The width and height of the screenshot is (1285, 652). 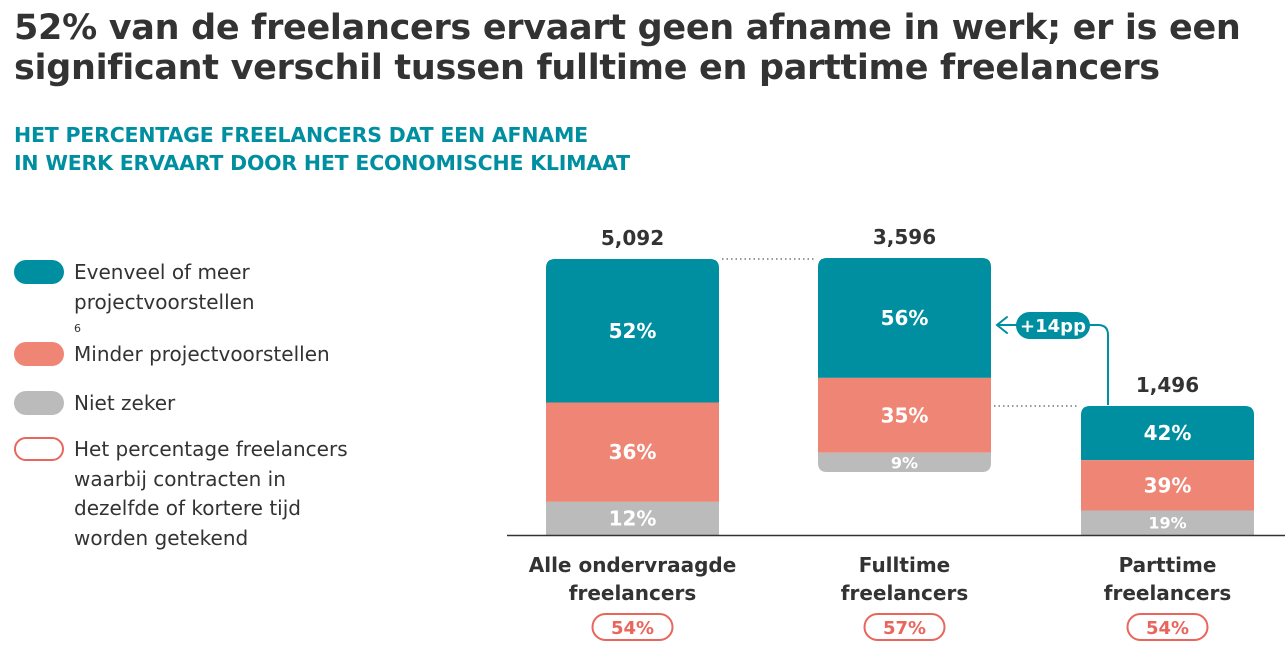 I want to click on bar-segment-parttime-minder, so click(x=1167, y=485).